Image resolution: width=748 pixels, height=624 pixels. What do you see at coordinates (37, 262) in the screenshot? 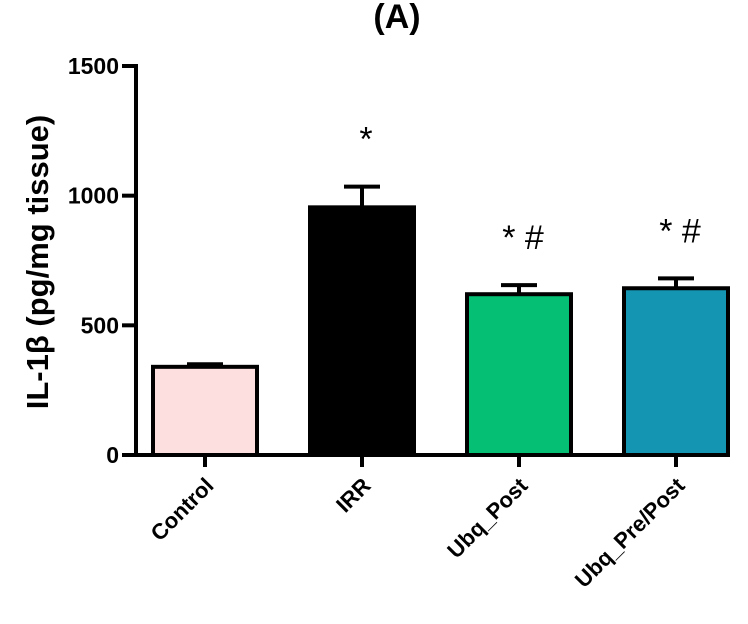
I see `y-axis-label: IL-1β (pg/mg tissue)` at bounding box center [37, 262].